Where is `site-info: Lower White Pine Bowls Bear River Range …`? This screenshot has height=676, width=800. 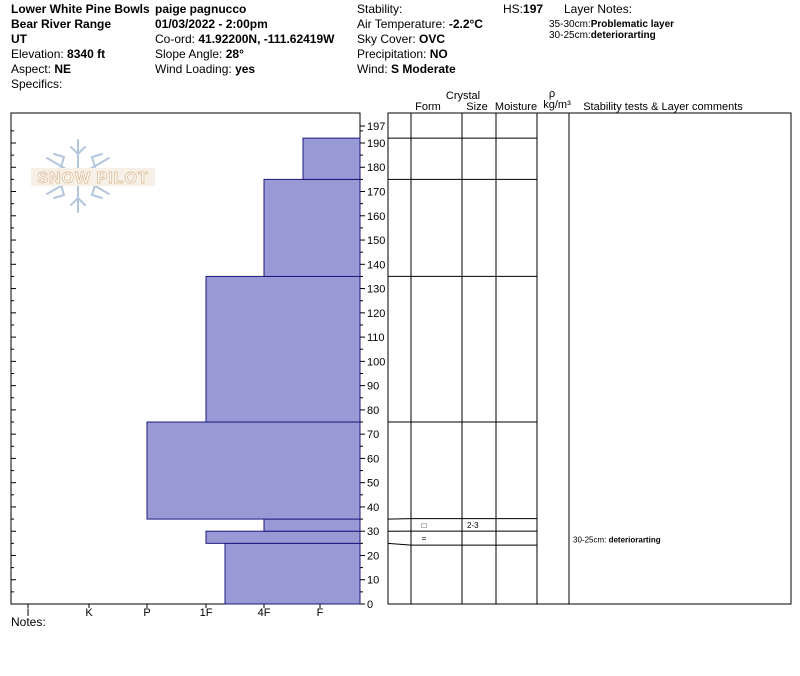
site-info: Lower White Pine Bowls Bear River Range … is located at coordinates (80, 47).